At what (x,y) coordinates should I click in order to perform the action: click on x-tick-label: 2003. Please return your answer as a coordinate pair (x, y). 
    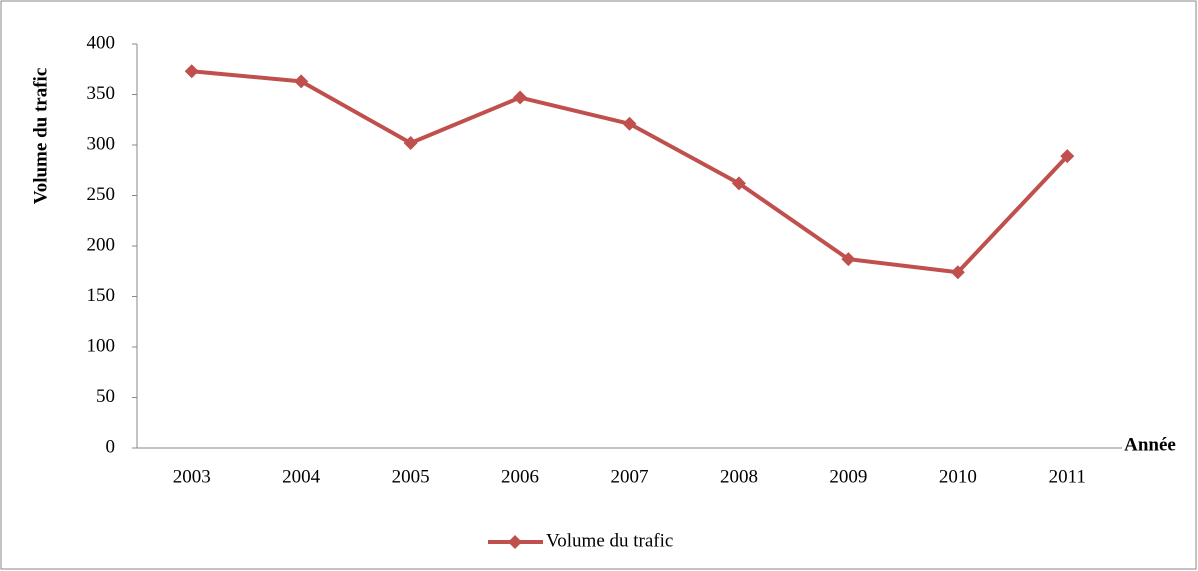
    Looking at the image, I should click on (192, 476).